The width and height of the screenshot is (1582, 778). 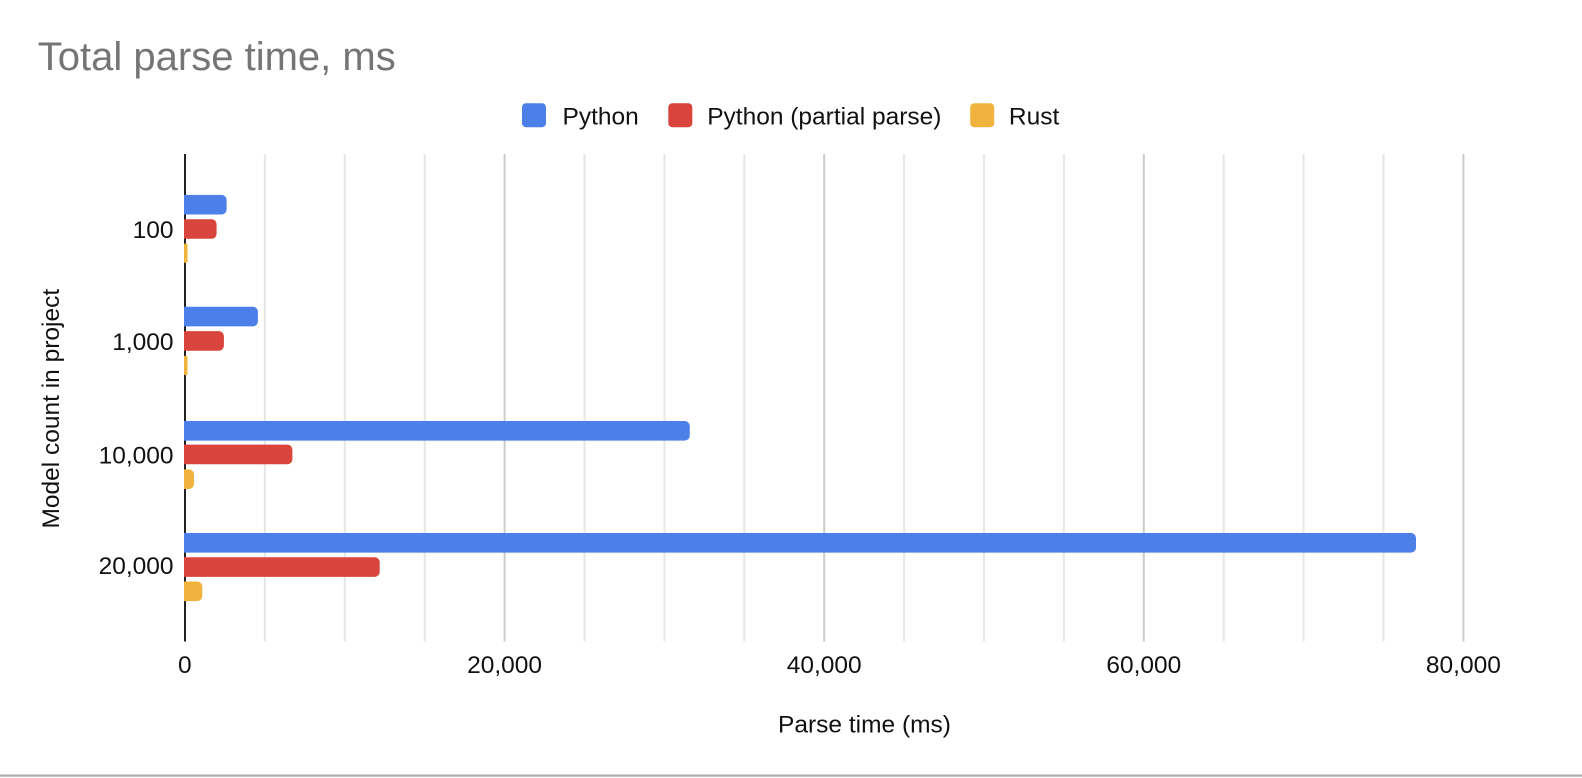 What do you see at coordinates (1463, 665) in the screenshot?
I see `svg-text: 80,000` at bounding box center [1463, 665].